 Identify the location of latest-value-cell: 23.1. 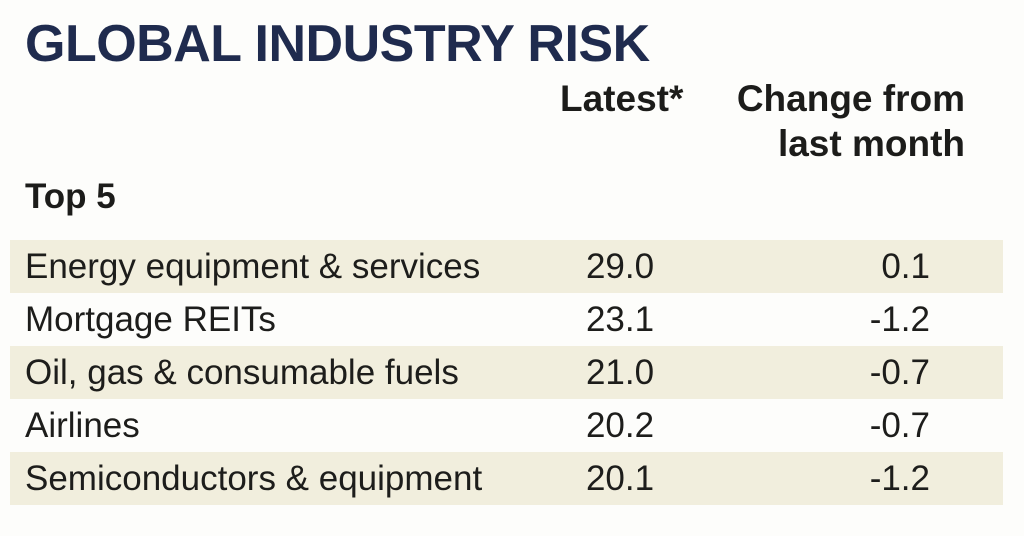
(620, 319).